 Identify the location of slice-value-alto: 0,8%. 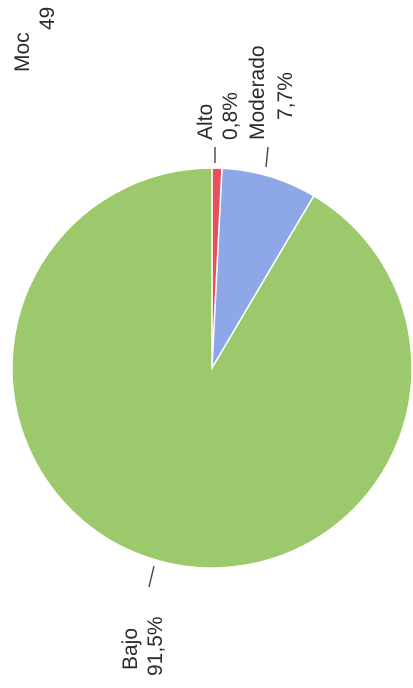
(230, 116).